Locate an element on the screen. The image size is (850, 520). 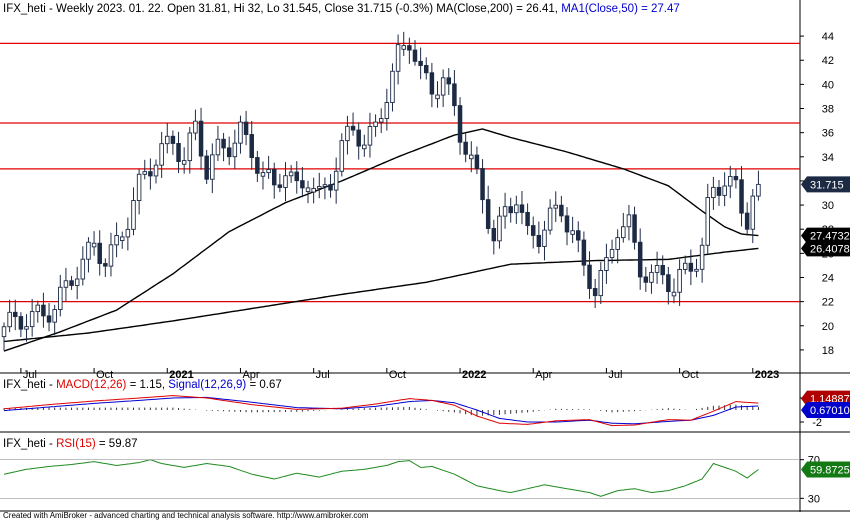
signal-line is located at coordinates (381, 410).